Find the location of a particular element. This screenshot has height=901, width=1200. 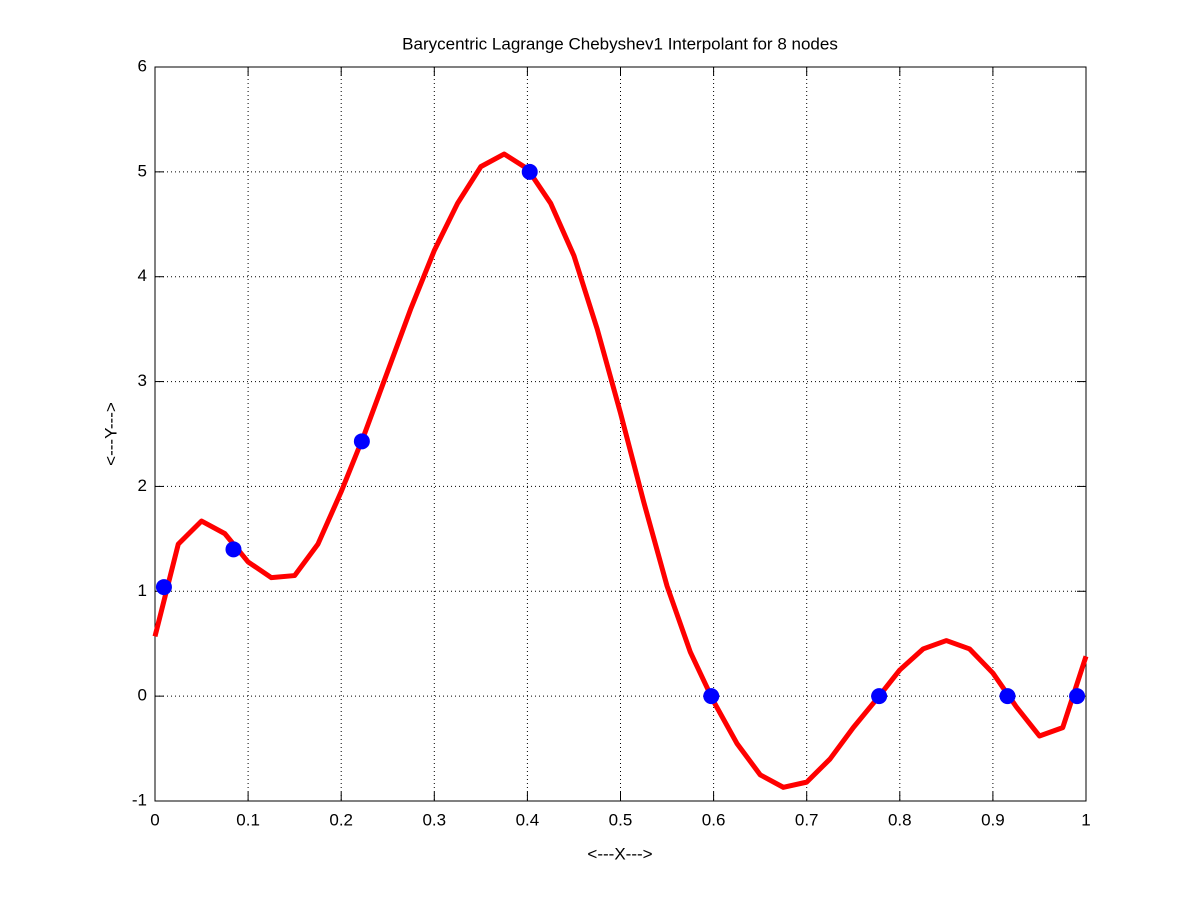

x-tick-label: 0 is located at coordinates (154, 819).